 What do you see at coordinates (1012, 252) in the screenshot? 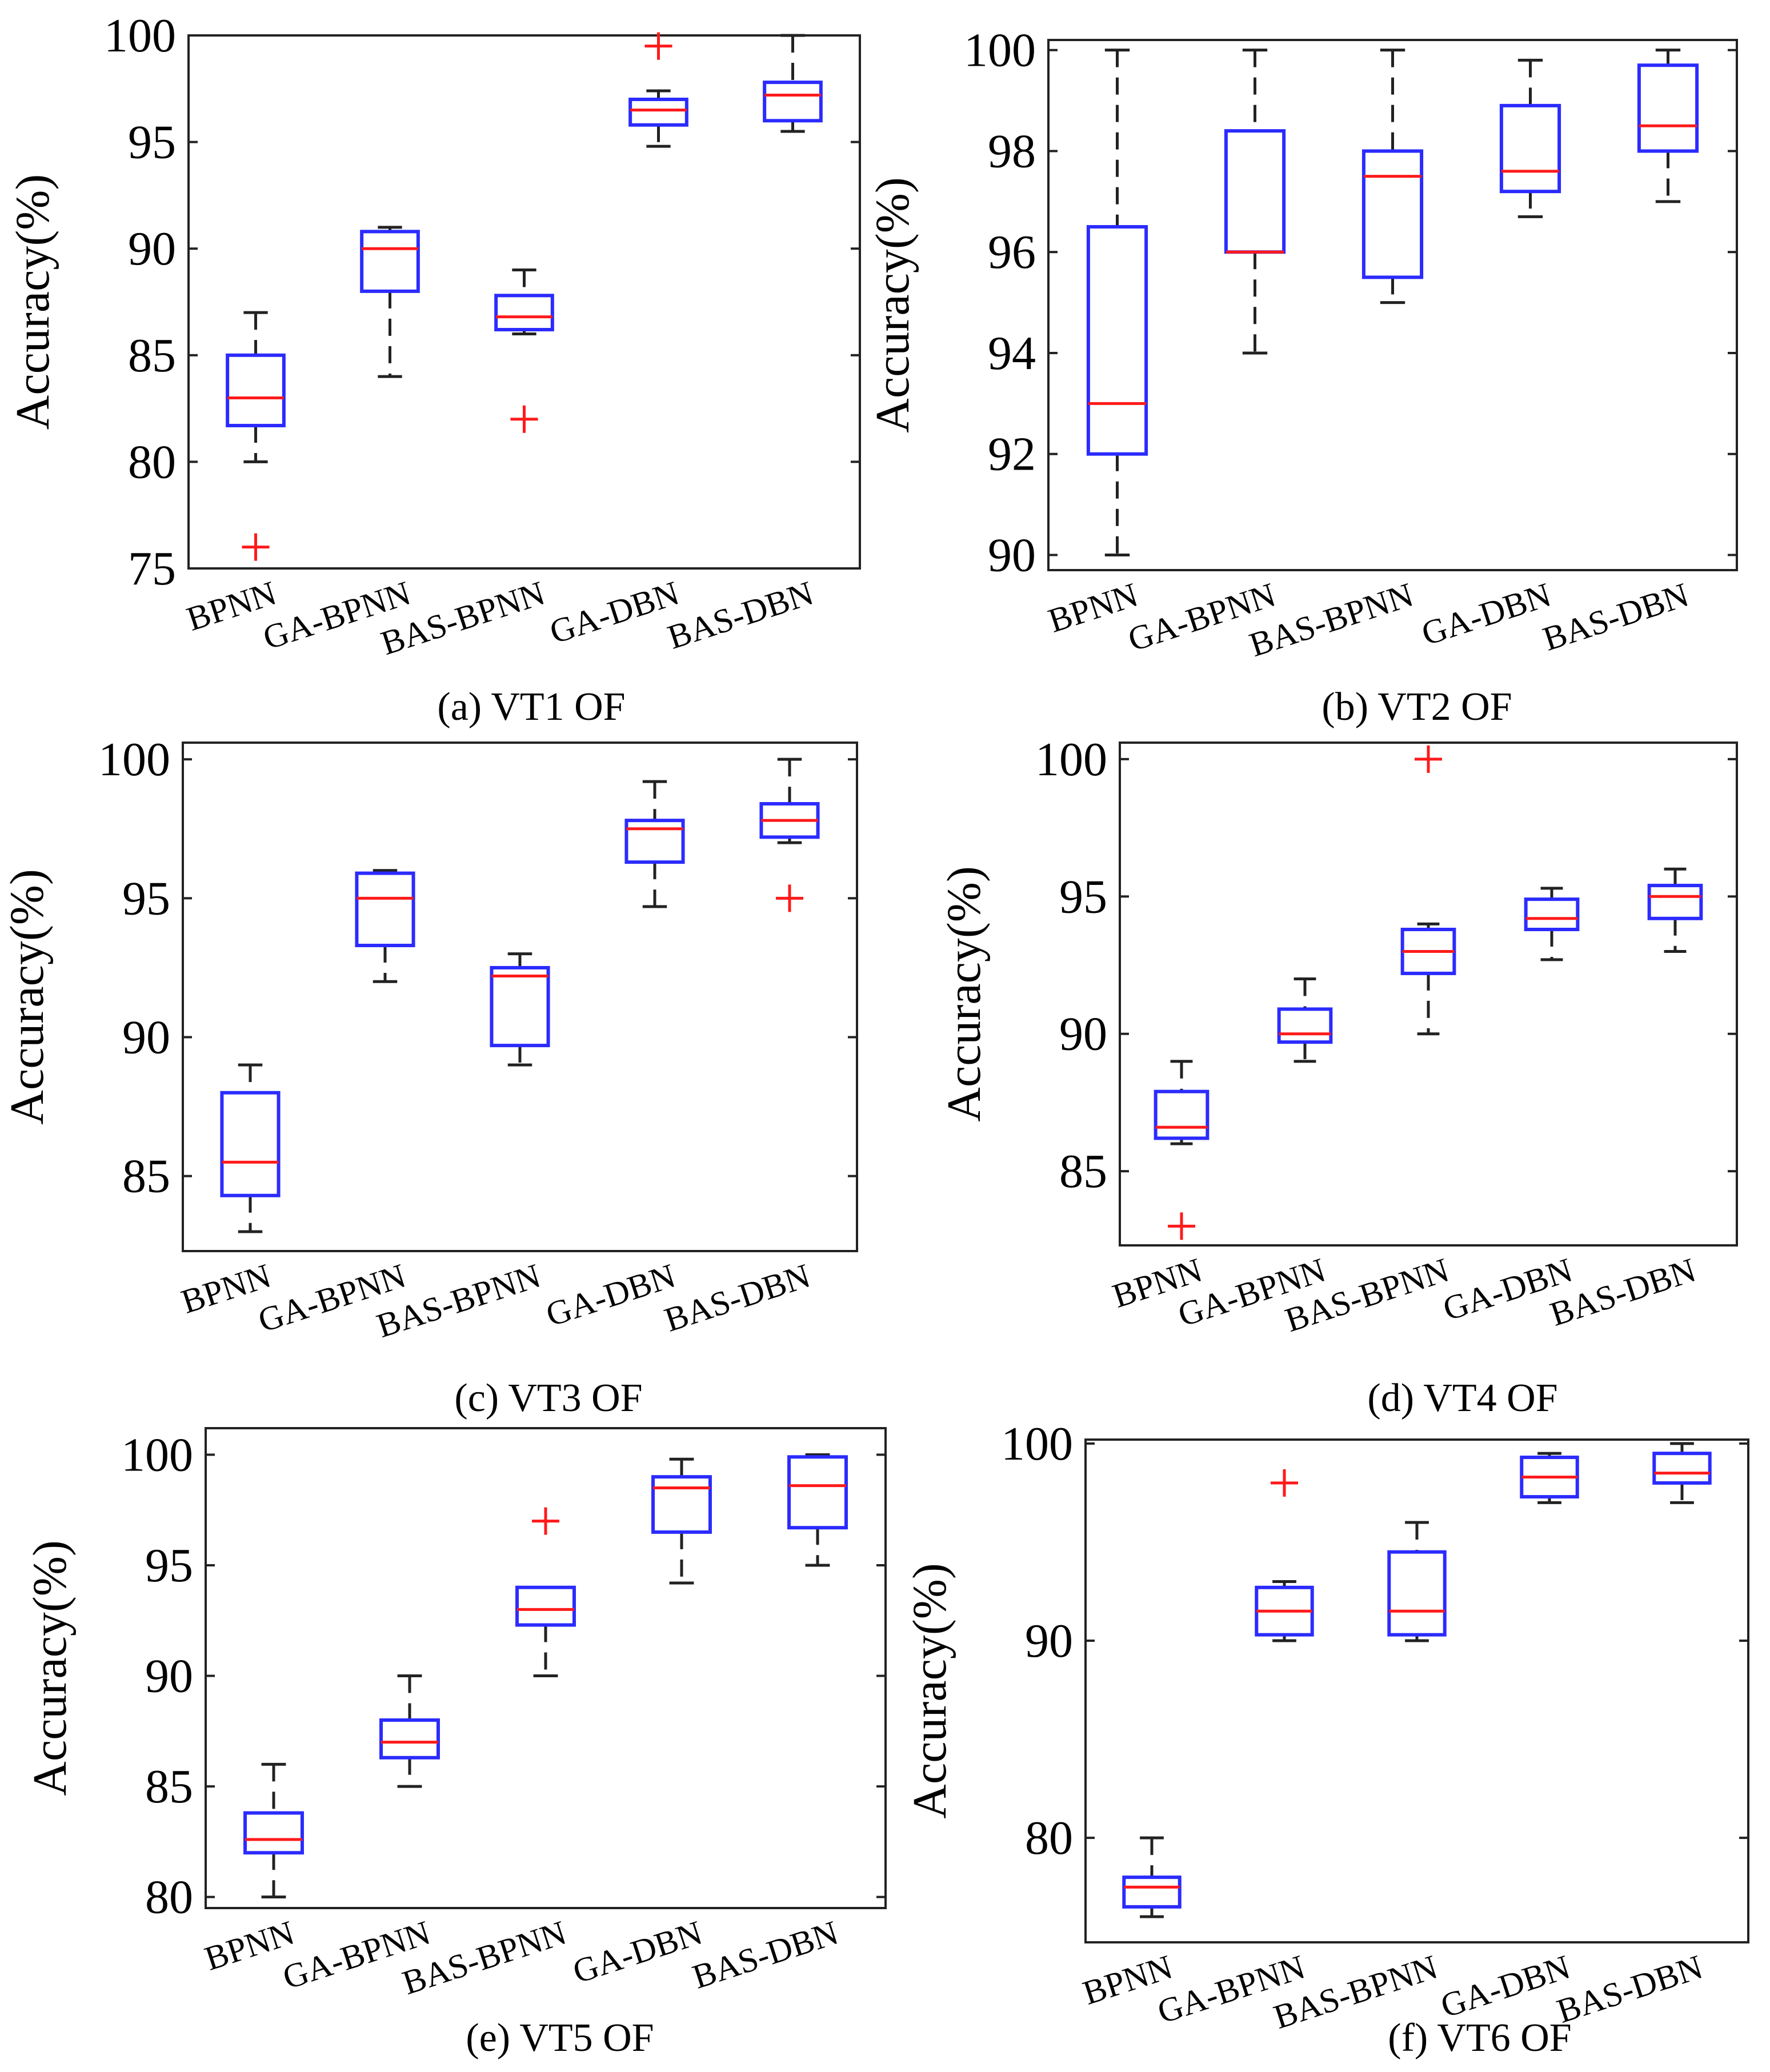
I see `y-tick-label: 96` at bounding box center [1012, 252].